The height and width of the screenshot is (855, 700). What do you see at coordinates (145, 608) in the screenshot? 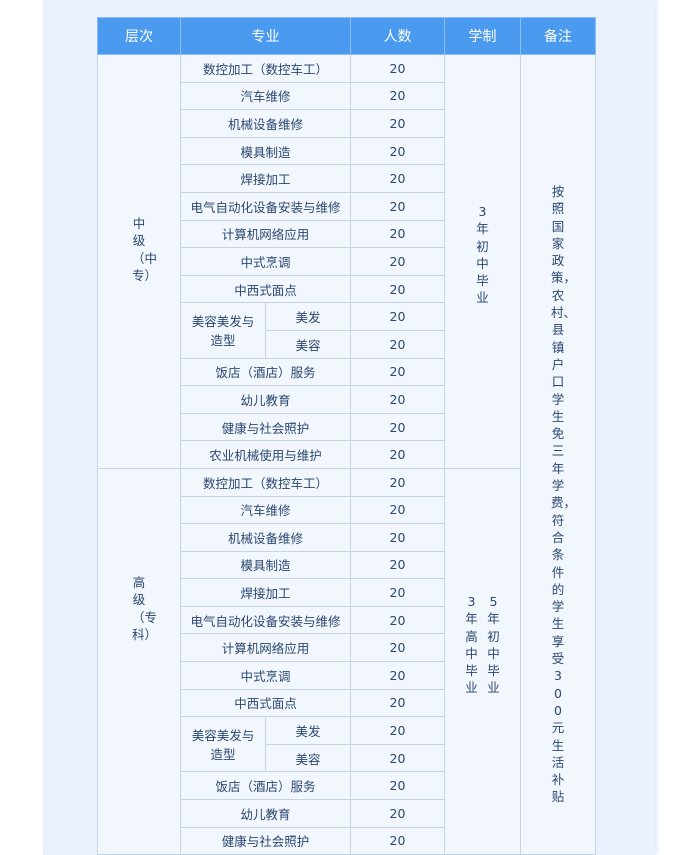
I see `high-level-label: 高级（专科）` at bounding box center [145, 608].